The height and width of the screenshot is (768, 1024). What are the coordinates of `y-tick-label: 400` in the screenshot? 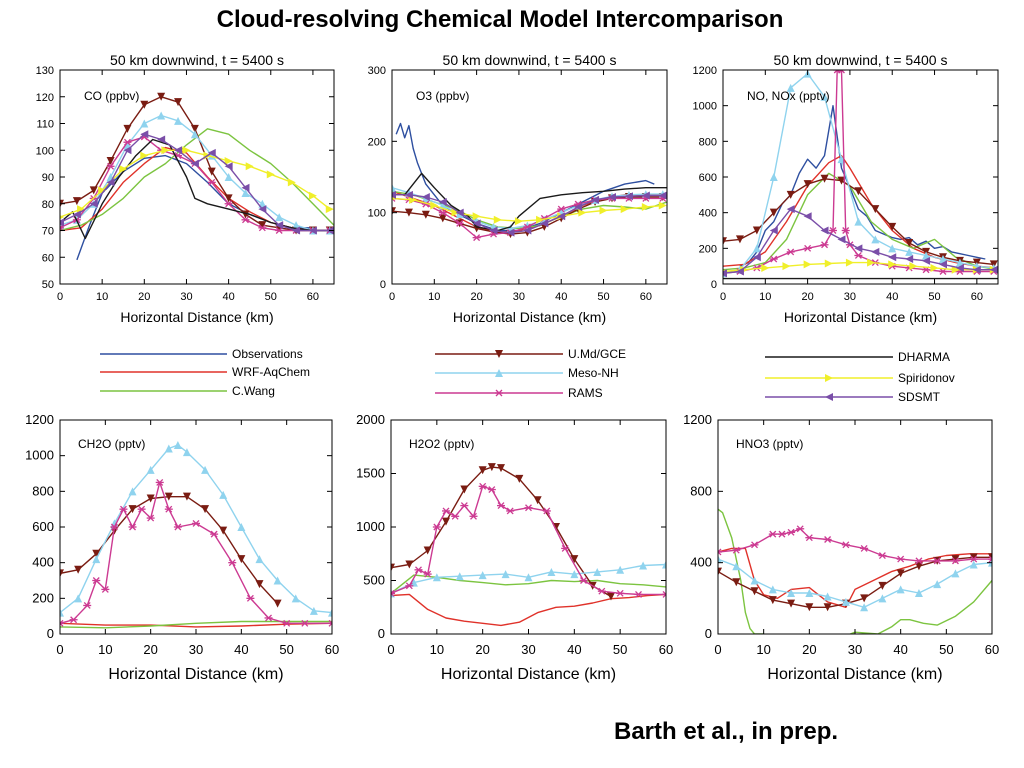 It's located at (701, 562).